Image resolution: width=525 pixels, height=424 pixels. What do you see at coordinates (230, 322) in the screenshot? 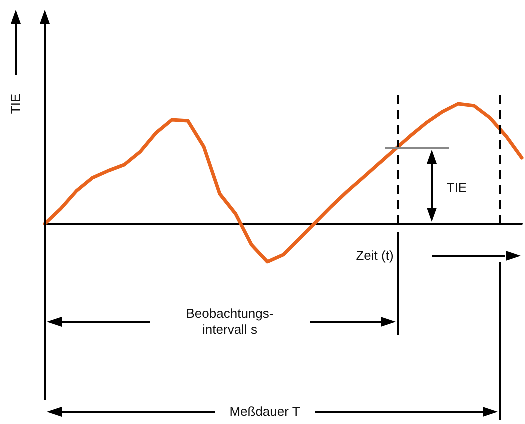
I see `text: Beobachtungs- intervall s` at bounding box center [230, 322].